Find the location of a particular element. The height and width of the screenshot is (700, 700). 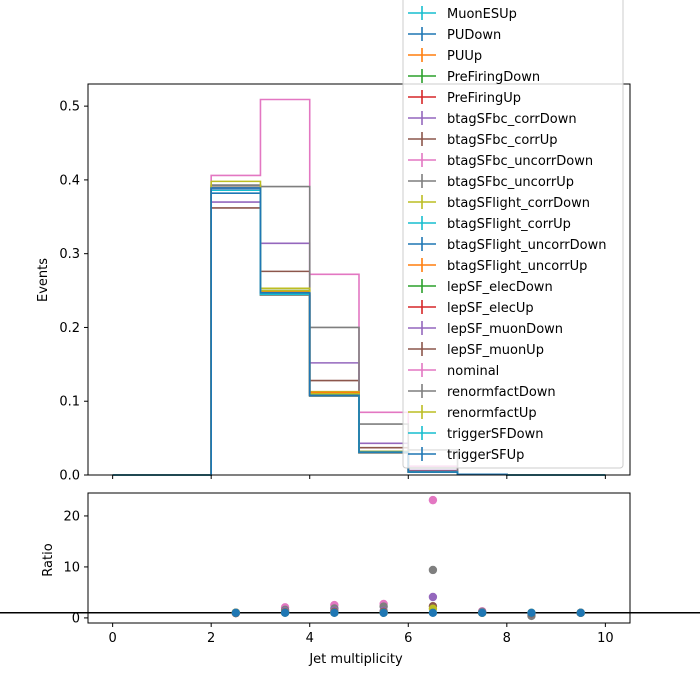

legend-item: renormfactUp is located at coordinates (472, 413).